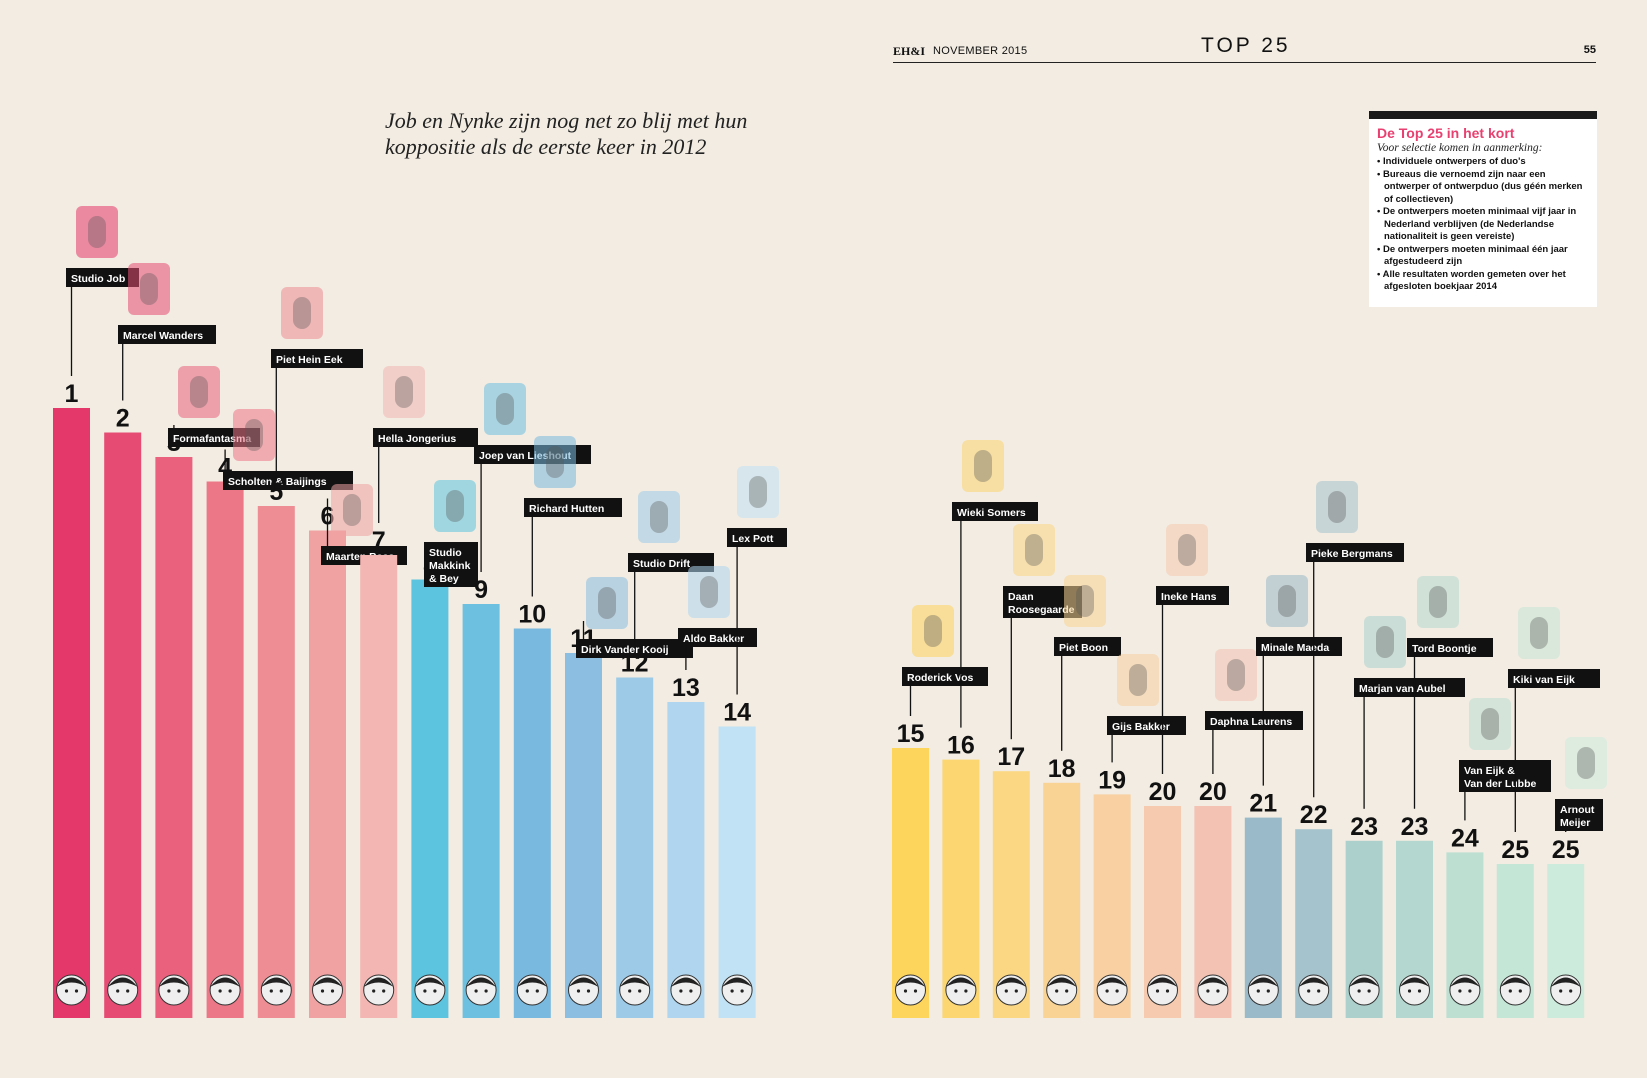  I want to click on name-label: Marcel Wanders, so click(163, 336).